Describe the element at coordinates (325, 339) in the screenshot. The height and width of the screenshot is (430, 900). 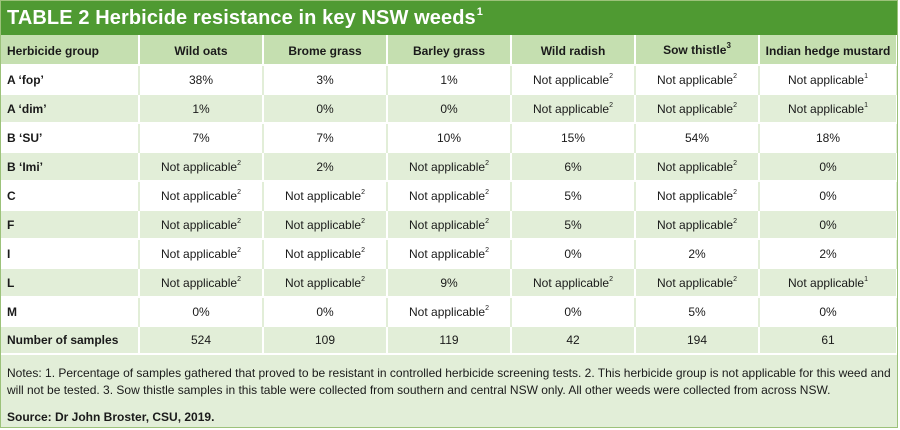
I see `sample-count-cell: 109` at that location.